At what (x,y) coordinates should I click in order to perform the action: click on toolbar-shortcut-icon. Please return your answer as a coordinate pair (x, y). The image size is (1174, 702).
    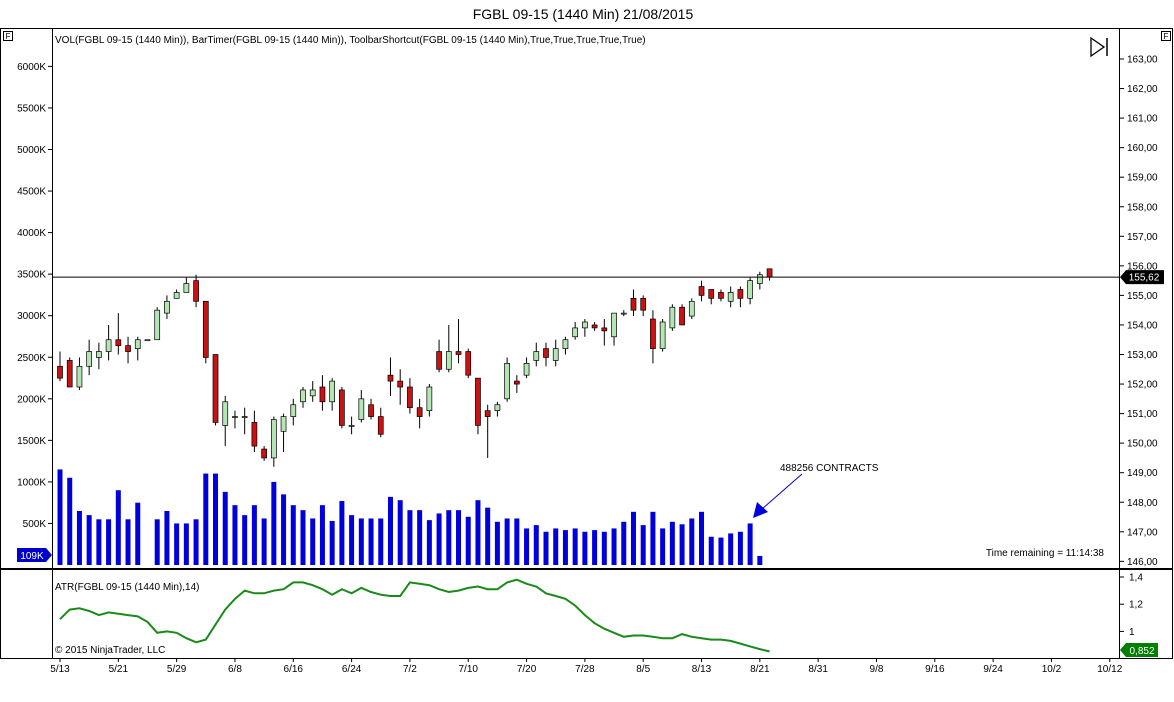
    Looking at the image, I should click on (1099, 47).